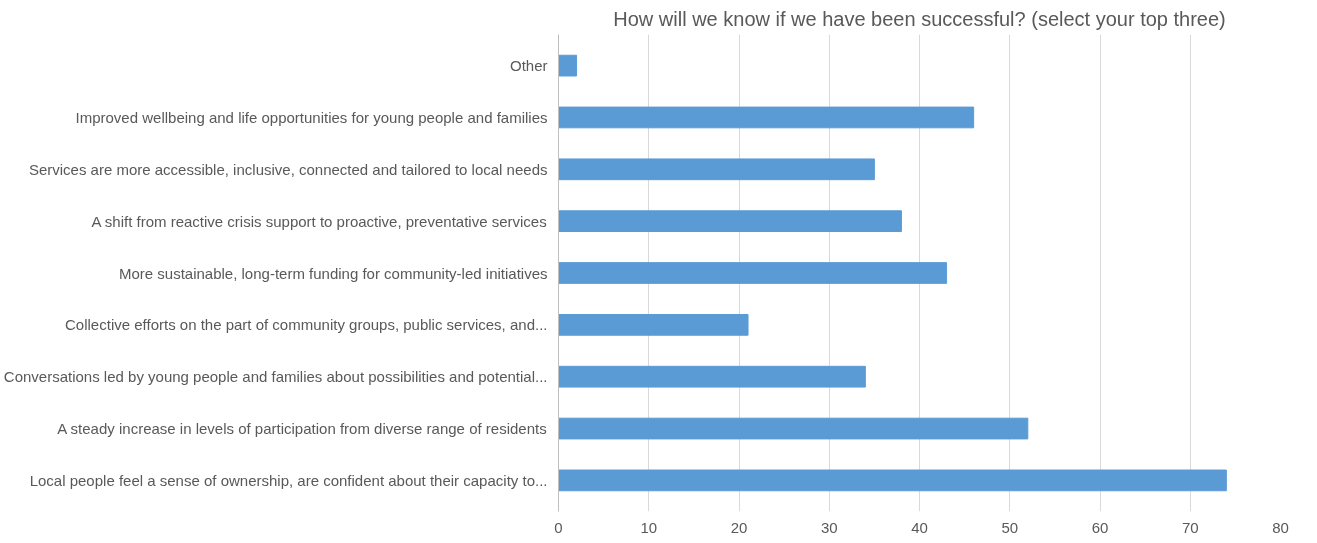 This screenshot has width=1317, height=543. Describe the element at coordinates (1010, 527) in the screenshot. I see `x-tick-label: 50` at that location.